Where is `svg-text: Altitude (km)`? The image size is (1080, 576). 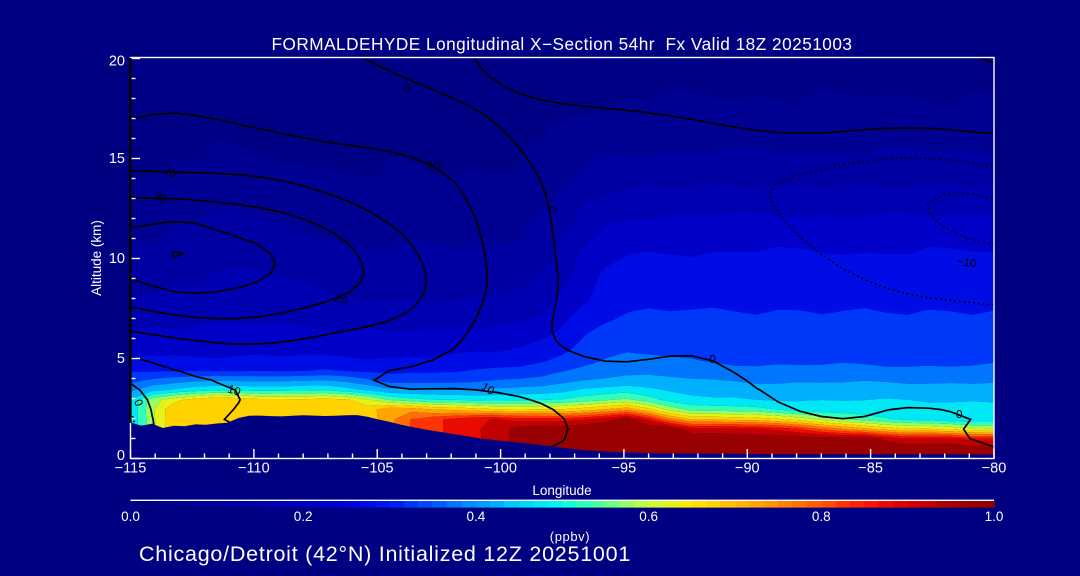 svg-text: Altitude (km) is located at coordinates (96, 258).